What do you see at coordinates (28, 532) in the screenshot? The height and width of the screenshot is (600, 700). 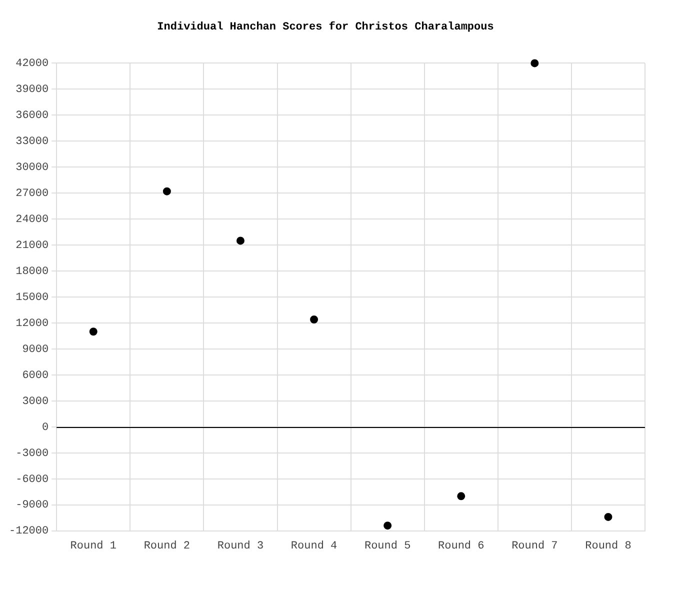 I see `y-tick-label: -12000` at bounding box center [28, 532].